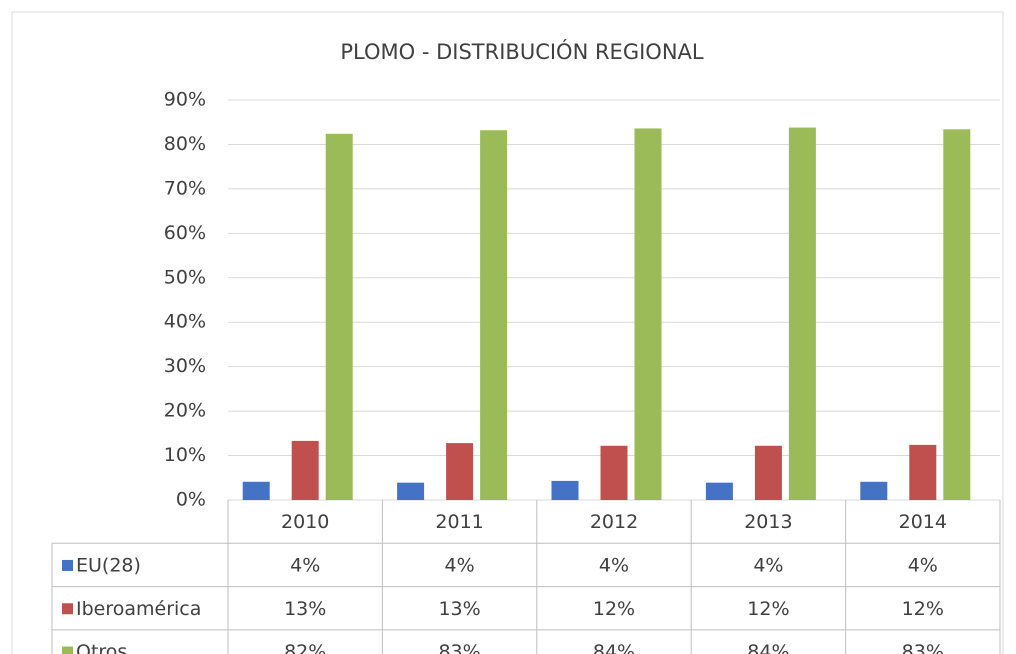 This screenshot has height=654, width=1016. What do you see at coordinates (185, 411) in the screenshot?
I see `y-tick-label: 20%` at bounding box center [185, 411].